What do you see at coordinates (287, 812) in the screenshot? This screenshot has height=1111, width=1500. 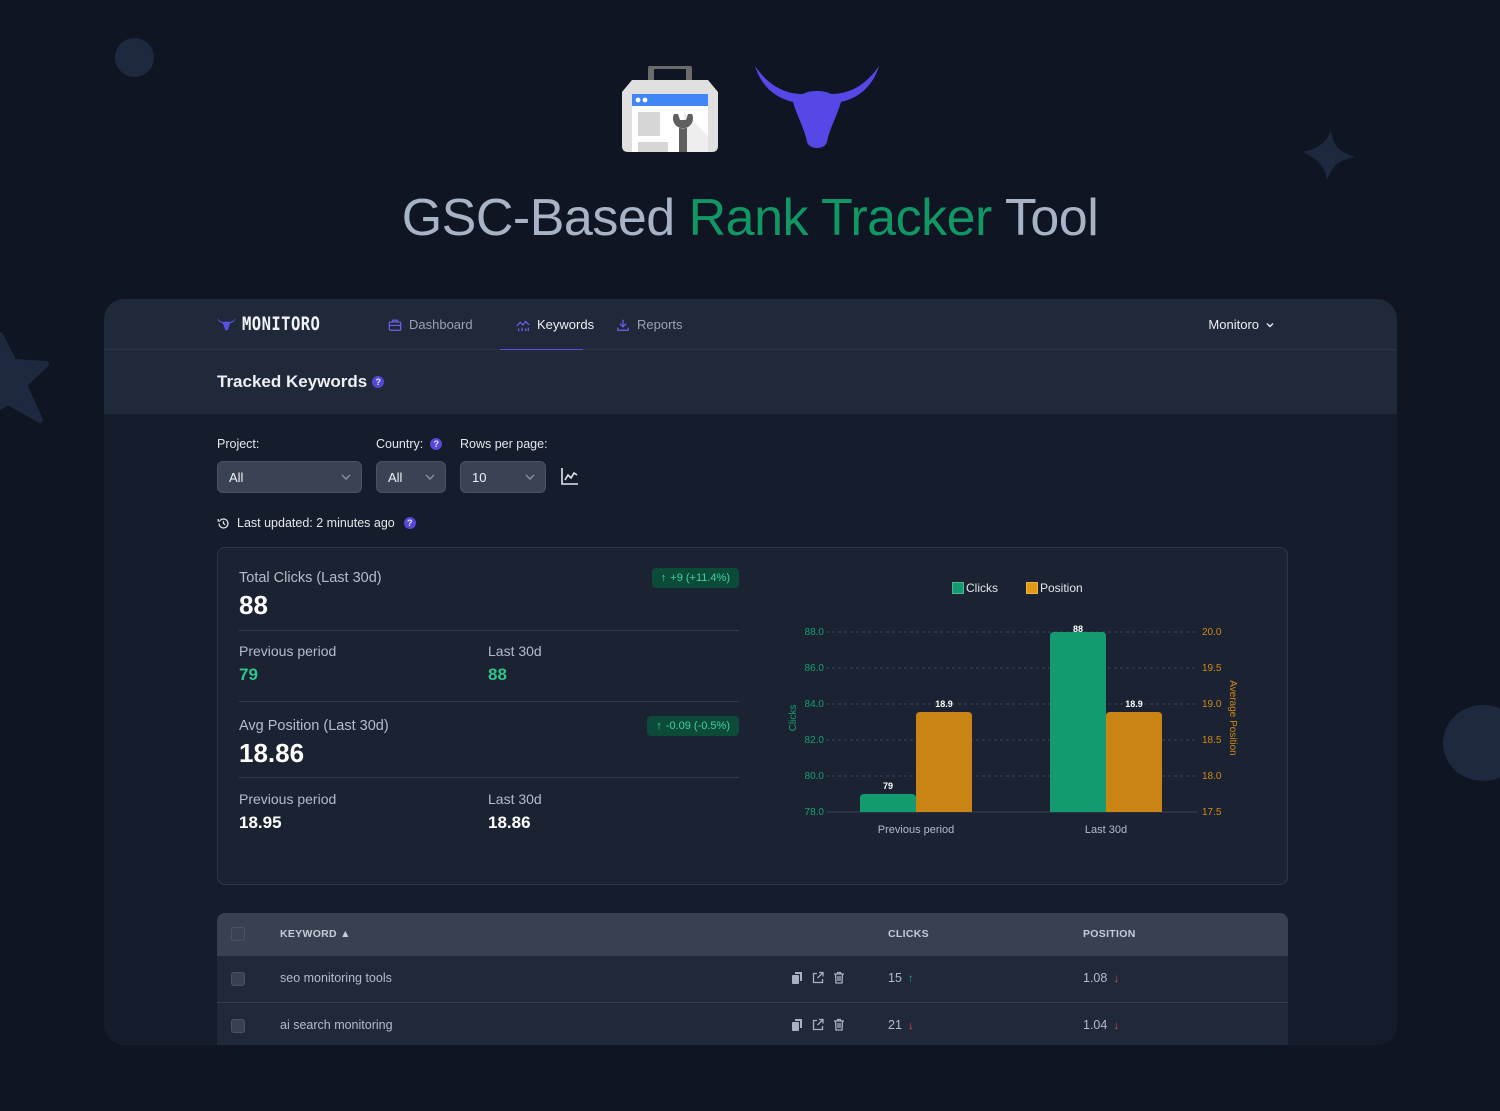 I see `position-previous: Previous period 18.95` at bounding box center [287, 812].